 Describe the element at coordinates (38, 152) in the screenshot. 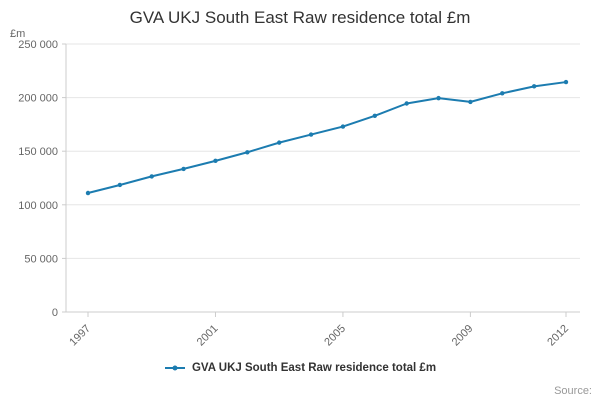

I see `y-tick-label: 150 000` at that location.